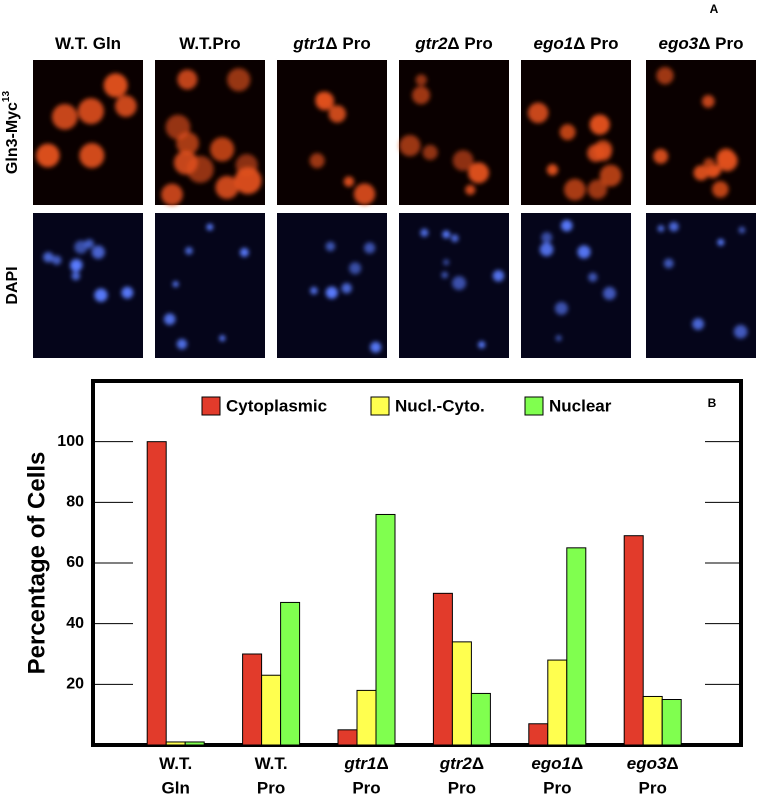  I want to click on micrograph-bg, so click(576, 285).